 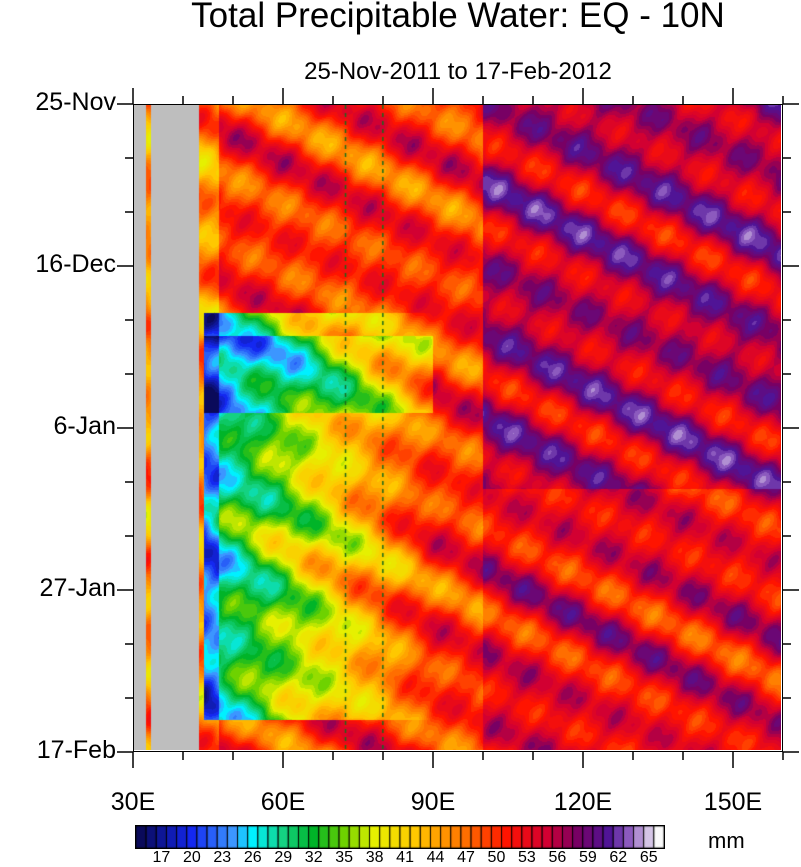 What do you see at coordinates (583, 802) in the screenshot?
I see `x-tick-label: 120E` at bounding box center [583, 802].